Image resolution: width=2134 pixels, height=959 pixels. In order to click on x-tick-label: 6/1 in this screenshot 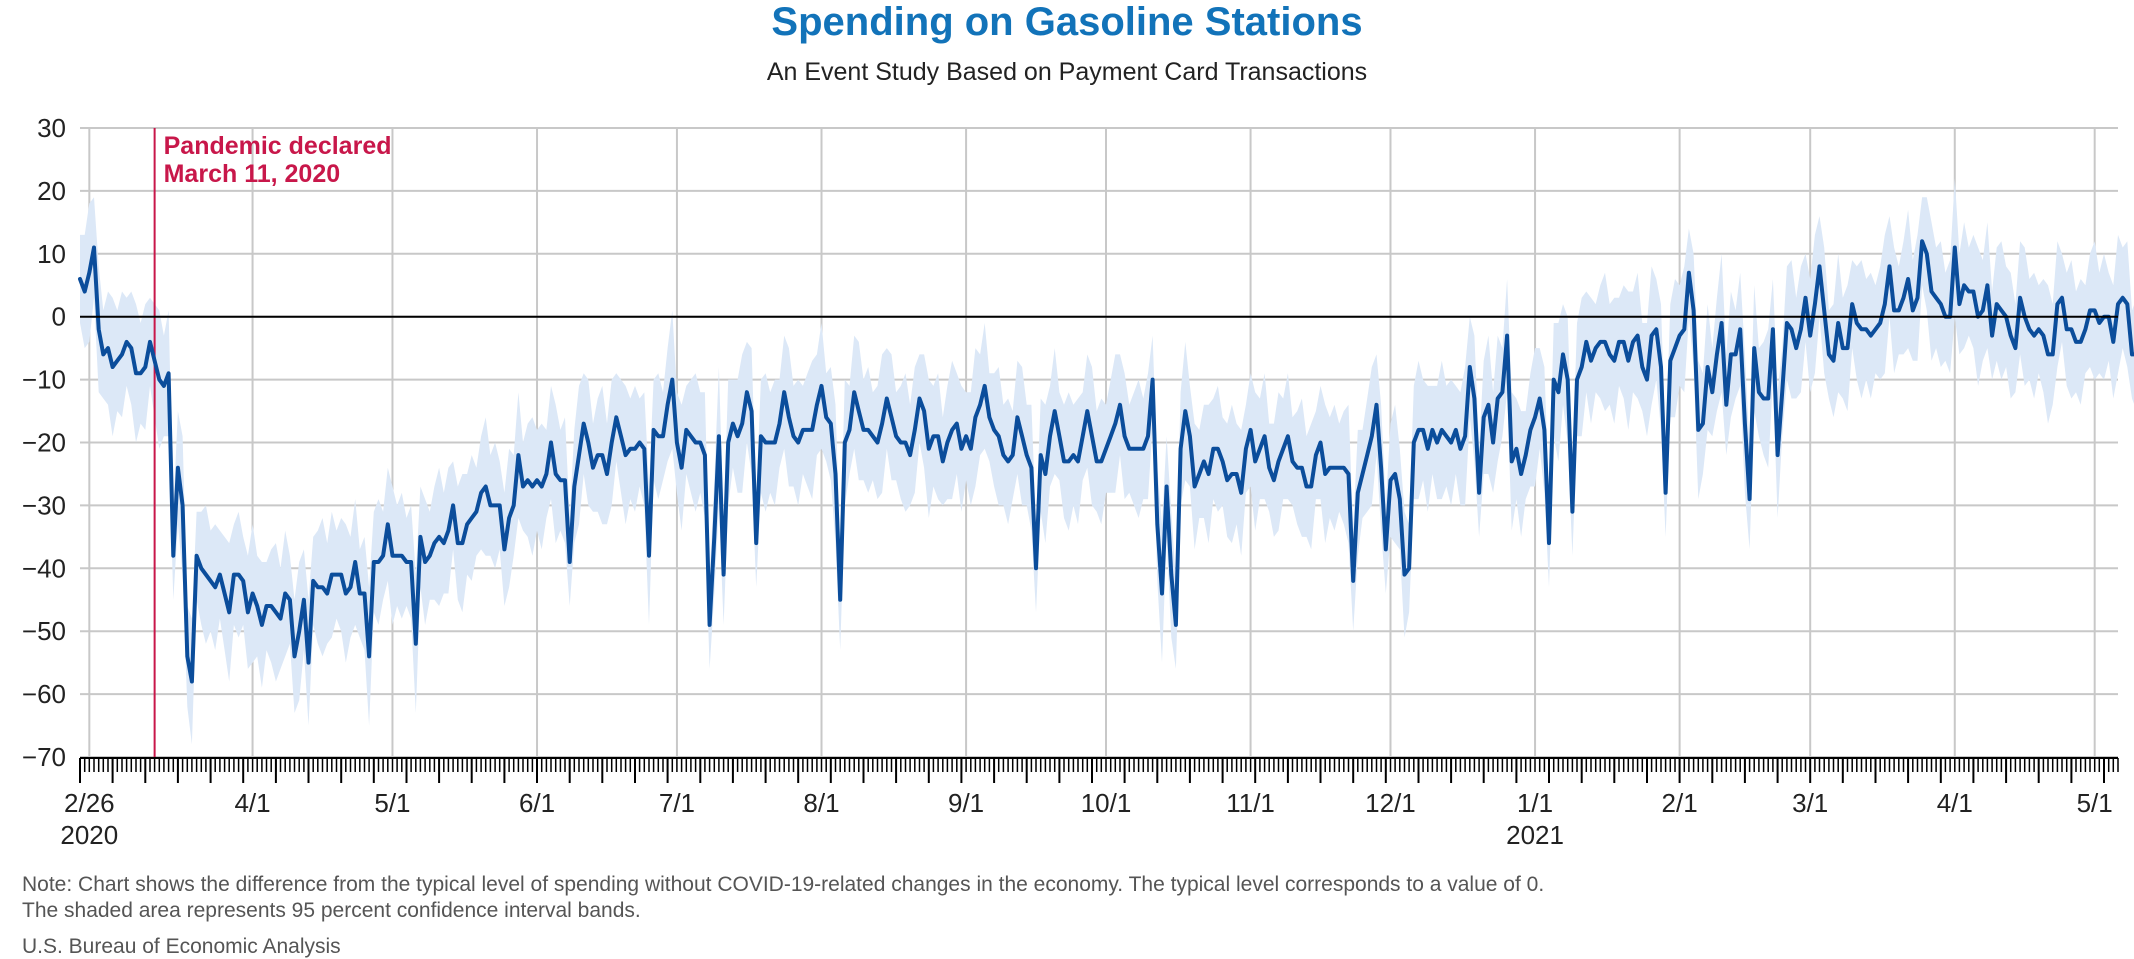, I will do `click(537, 803)`.